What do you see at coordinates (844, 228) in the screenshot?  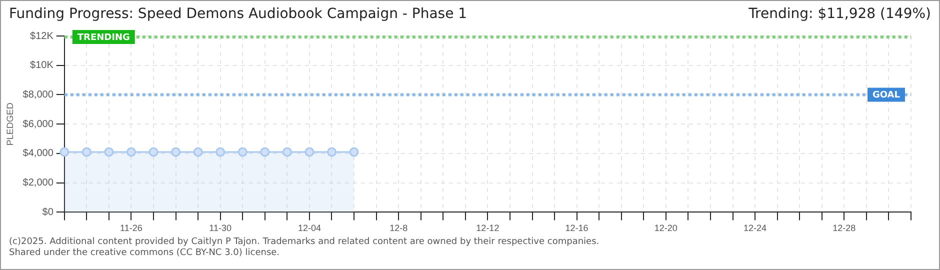 I see `x-tick-label: 12-28` at bounding box center [844, 228].